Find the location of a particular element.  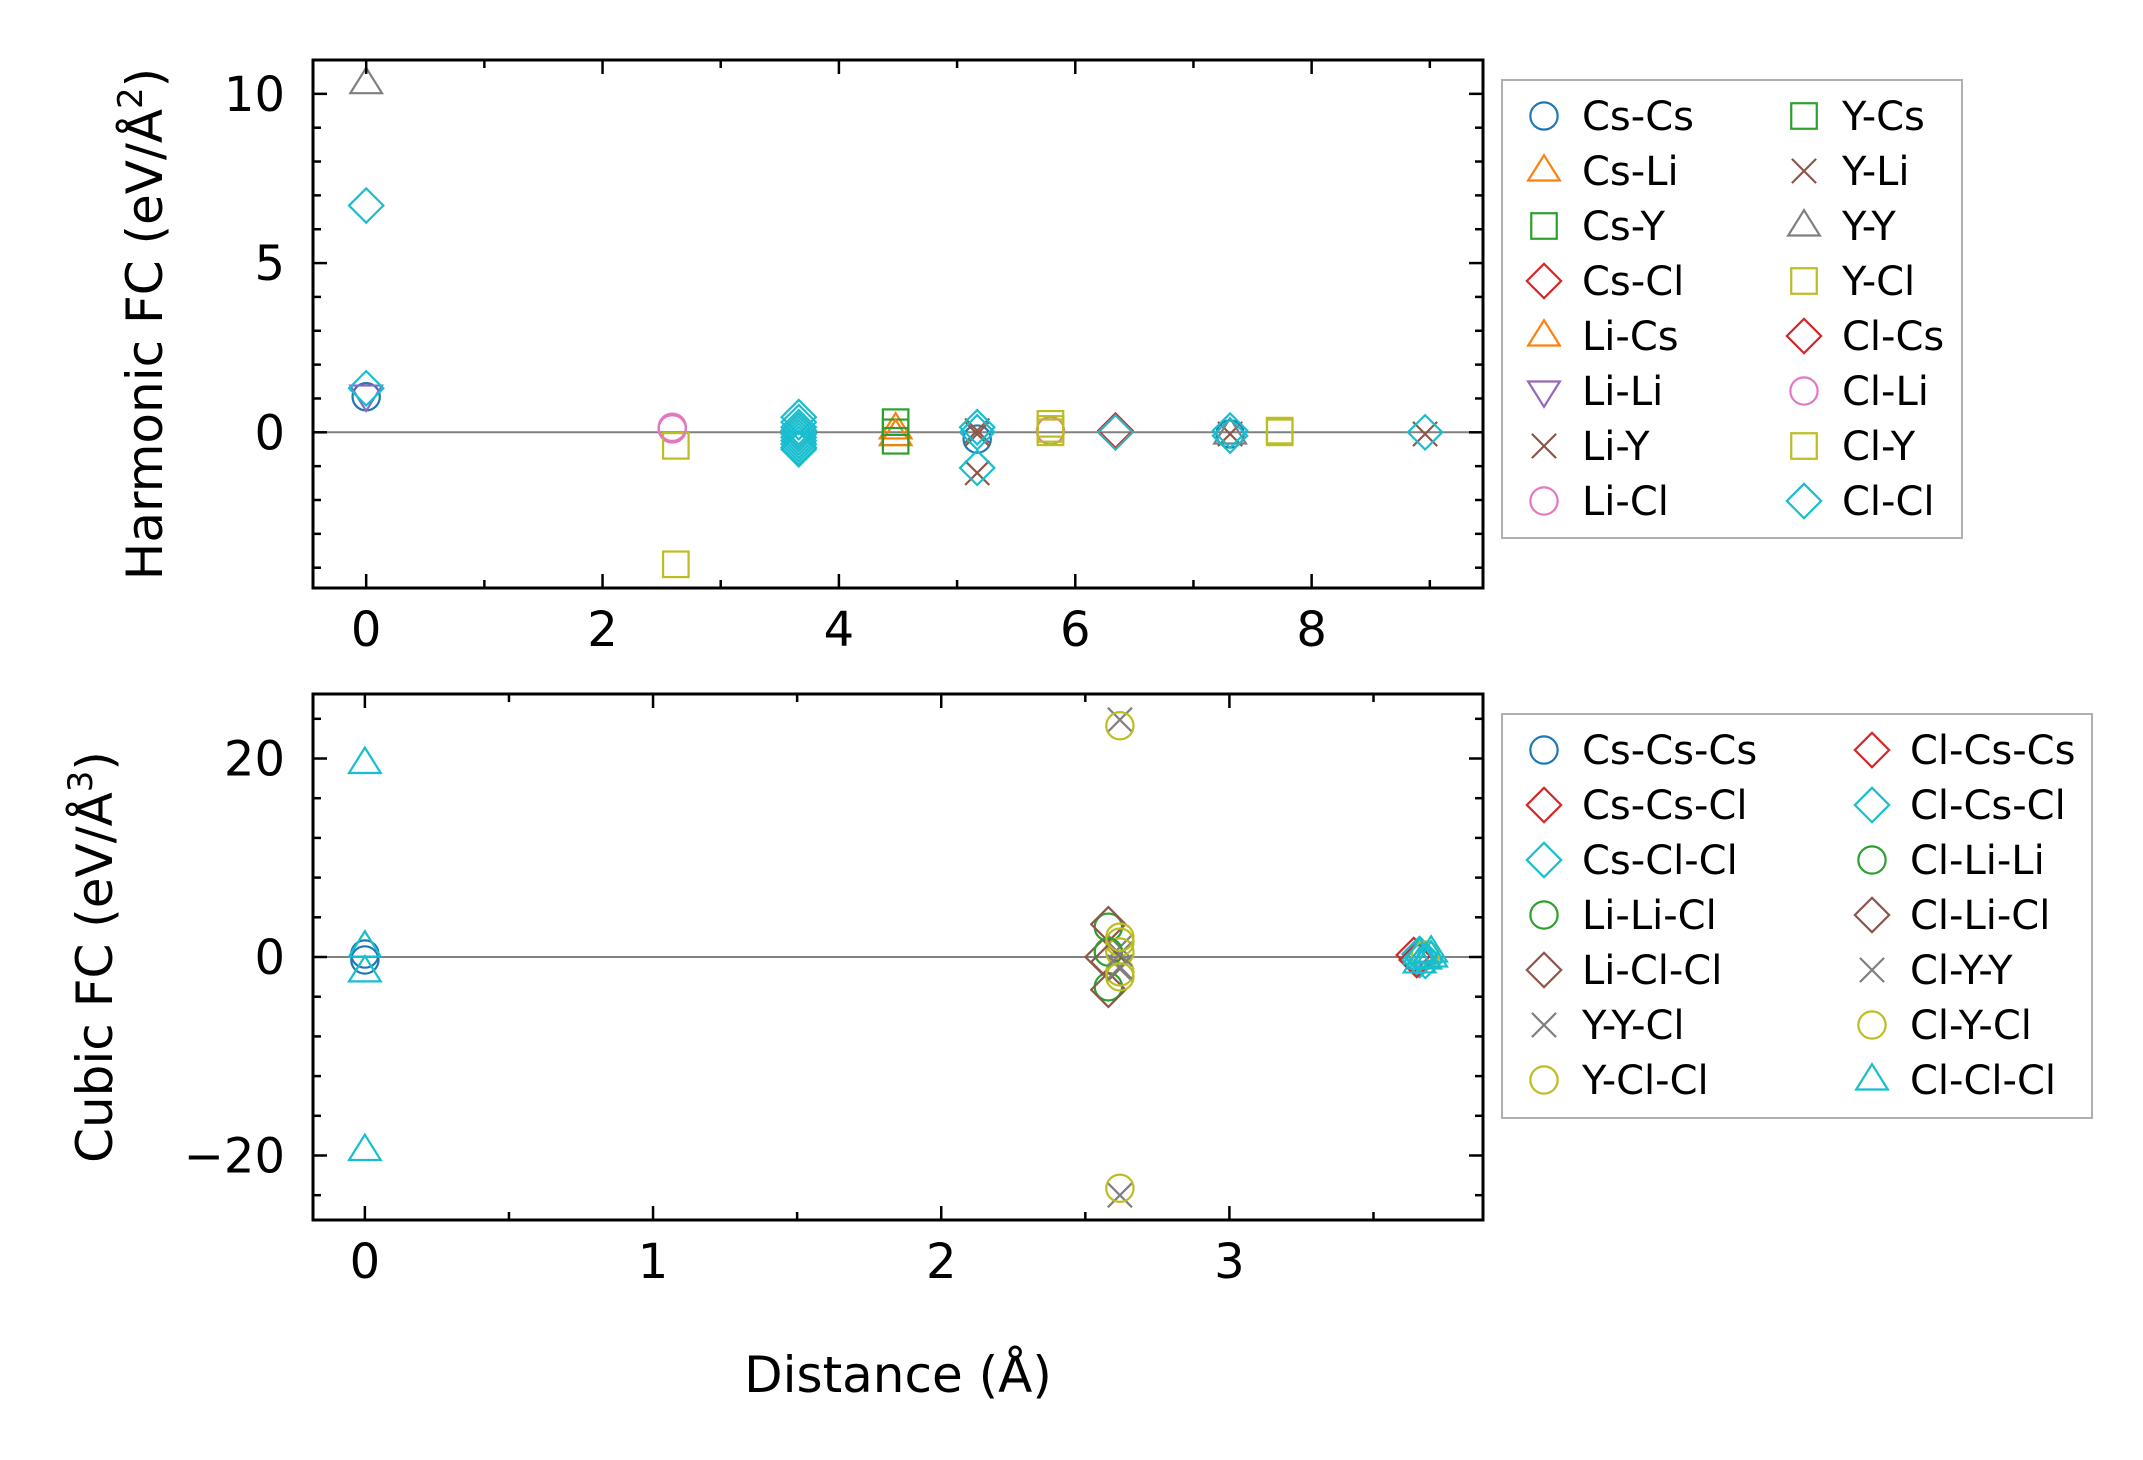

legend-entry: Y-Y is located at coordinates (1841, 227).